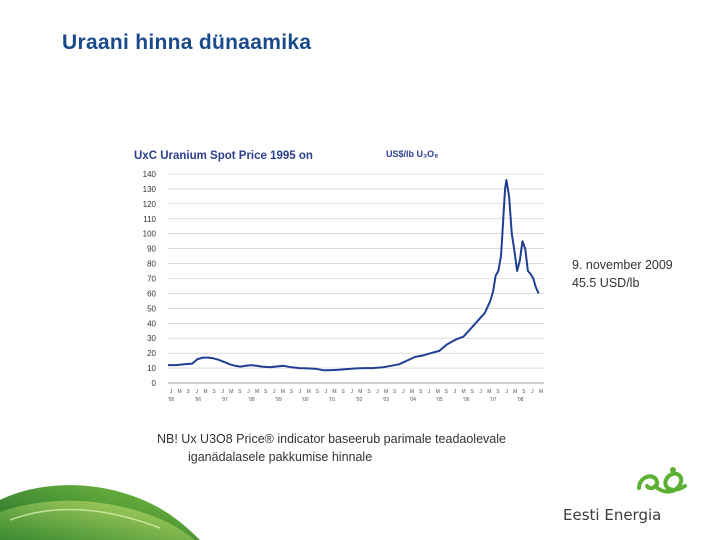  What do you see at coordinates (149, 219) in the screenshot?
I see `y-tick-label: 110` at bounding box center [149, 219].